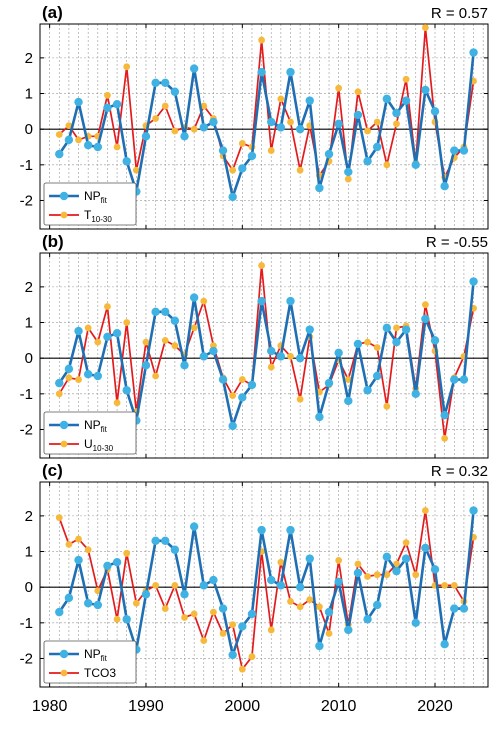 Image resolution: width=500 pixels, height=732 pixels. Describe the element at coordinates (29, 516) in the screenshot. I see `y-tick-label: 2` at that location.